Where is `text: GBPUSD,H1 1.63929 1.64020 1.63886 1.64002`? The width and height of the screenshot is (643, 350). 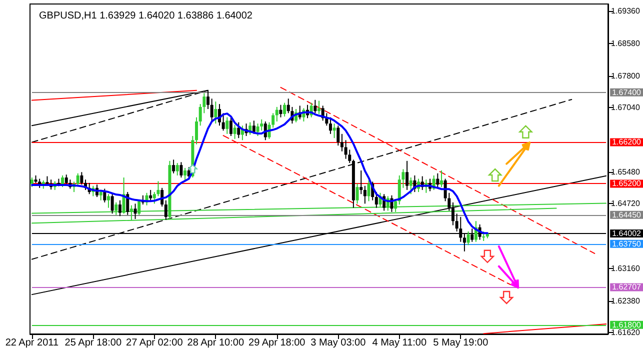
text: GBPUSD,H1 1.63929 1.64020 1.63886 1.64002 is located at coordinates (146, 16).